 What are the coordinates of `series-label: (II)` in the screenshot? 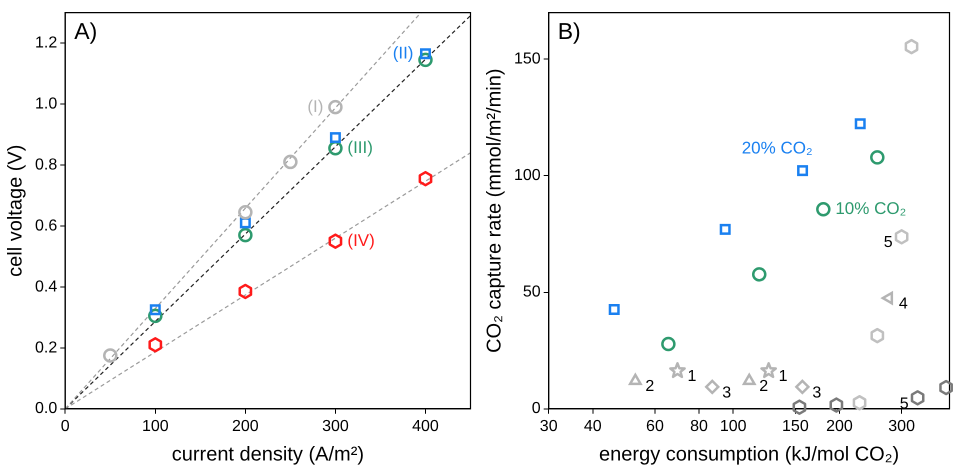 It's located at (403, 52).